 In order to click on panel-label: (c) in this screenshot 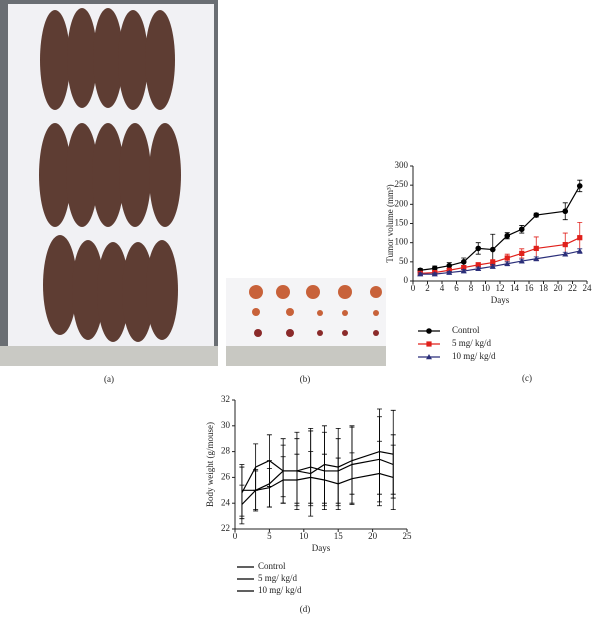, I will do `click(527, 378)`.